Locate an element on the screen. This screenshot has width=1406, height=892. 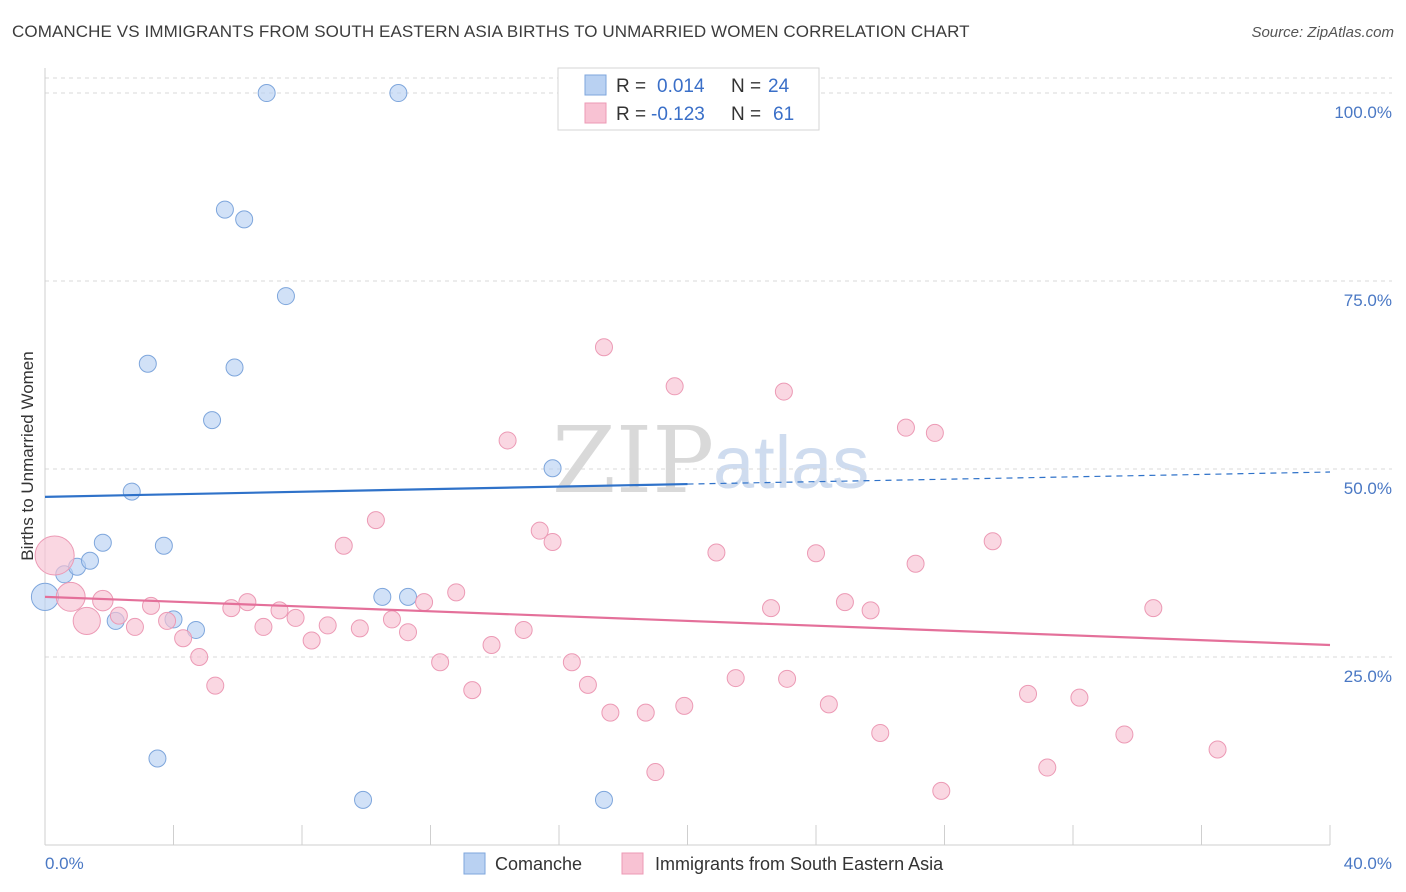
legend-n-label-immigrants: N = is located at coordinates (746, 114).